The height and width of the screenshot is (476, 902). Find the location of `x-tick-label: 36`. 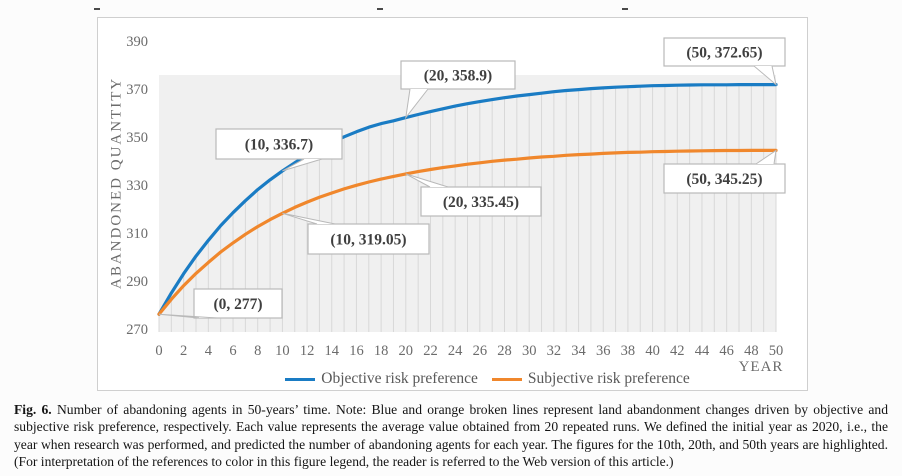

x-tick-label: 36 is located at coordinates (603, 351).